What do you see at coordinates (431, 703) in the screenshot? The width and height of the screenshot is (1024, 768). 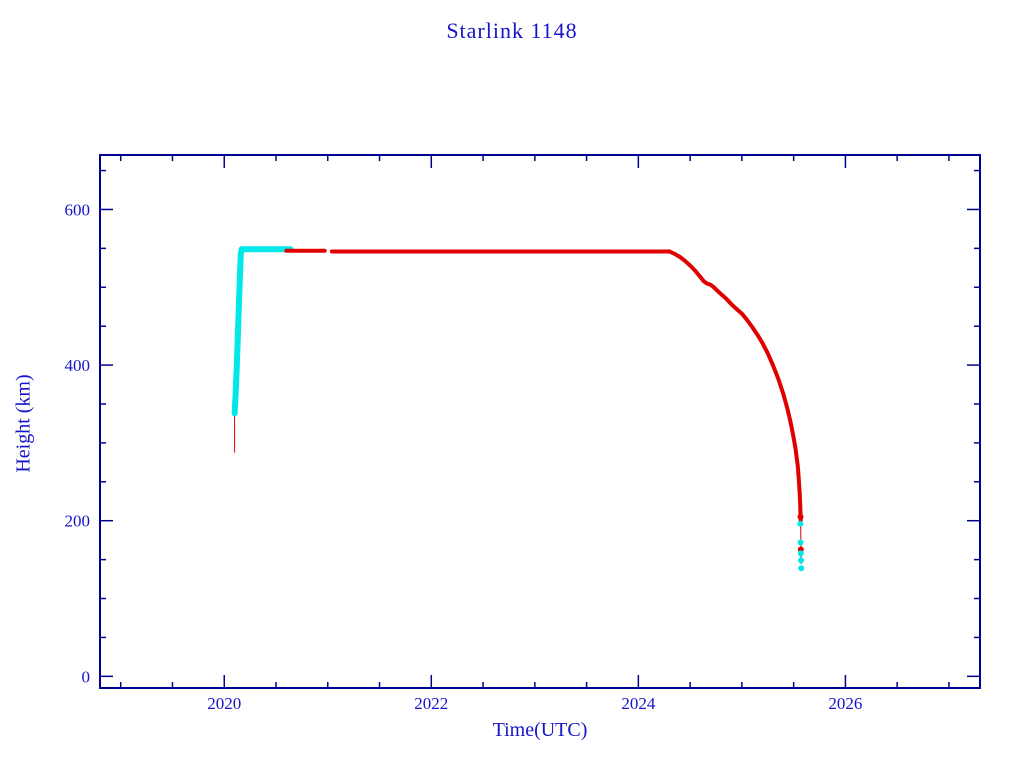 I see `x-tick-label: 2022` at bounding box center [431, 703].